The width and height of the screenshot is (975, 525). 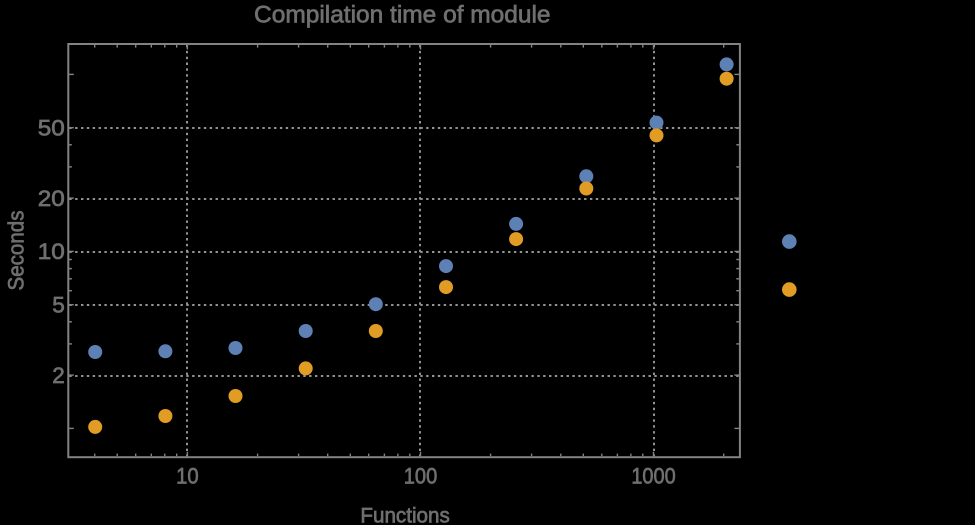 What do you see at coordinates (15, 251) in the screenshot?
I see `svg-text: Seconds` at bounding box center [15, 251].